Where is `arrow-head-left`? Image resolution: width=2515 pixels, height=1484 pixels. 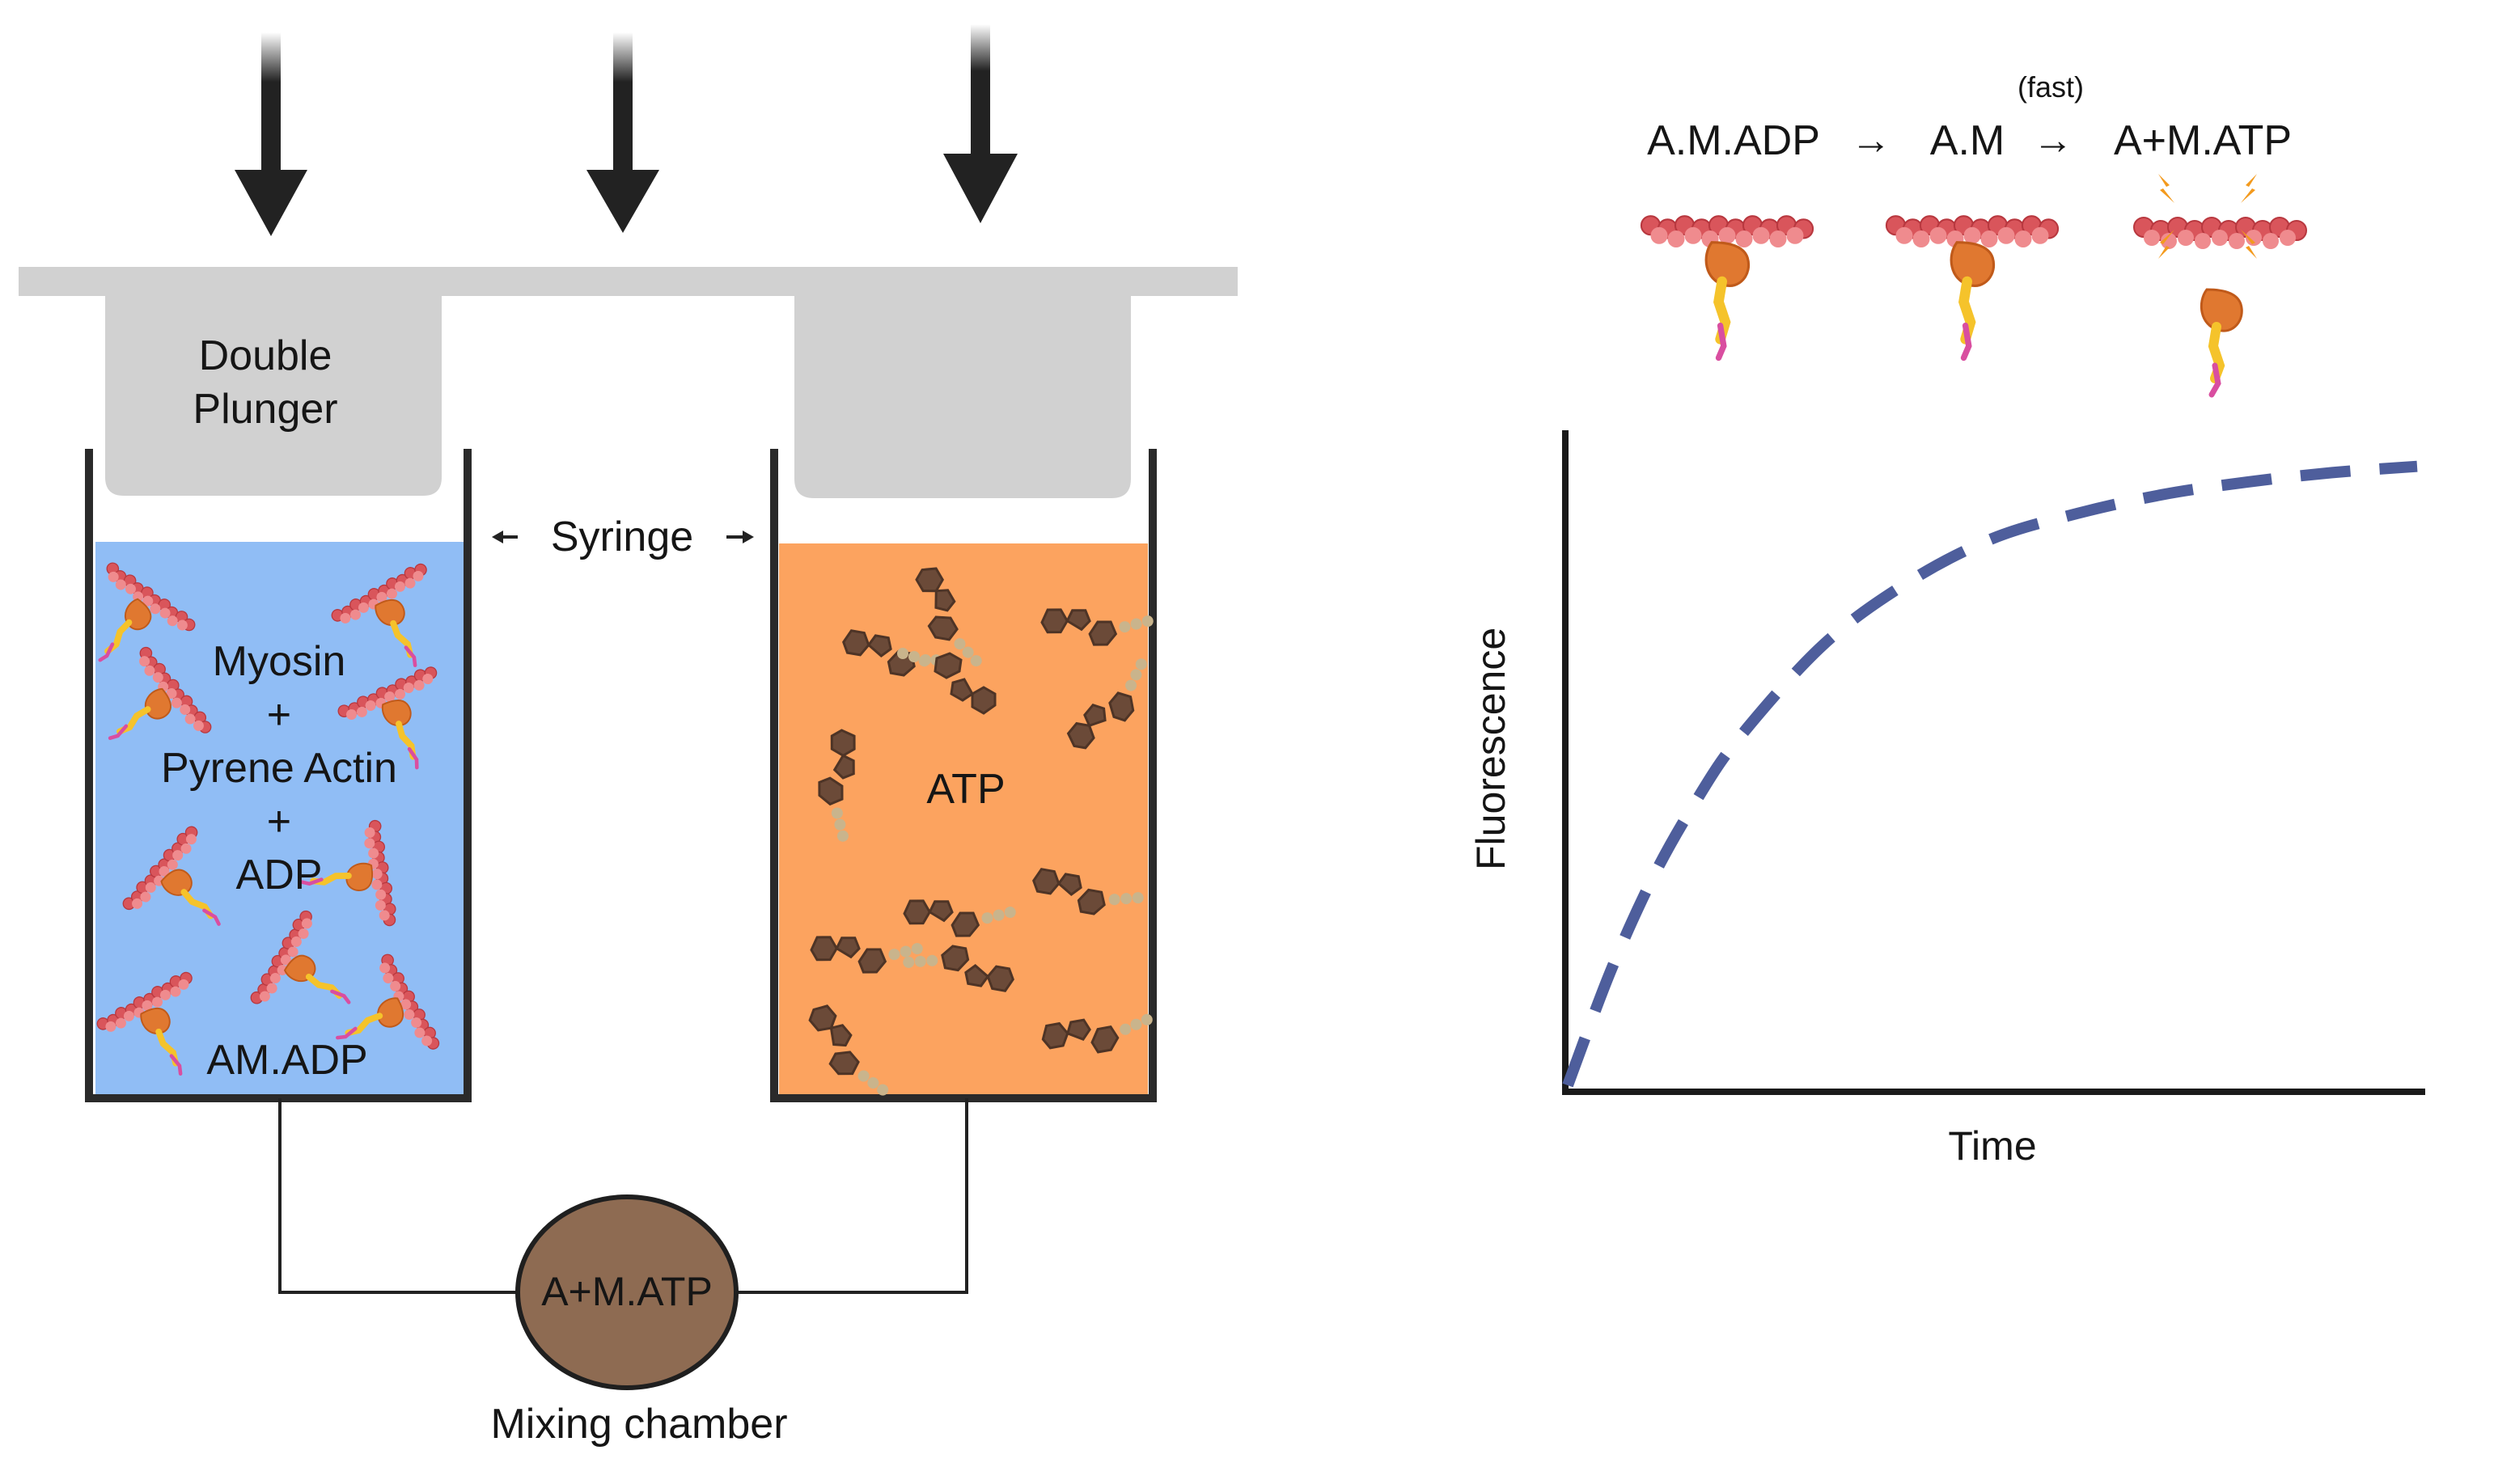
arrow-head-left is located at coordinates (271, 203).